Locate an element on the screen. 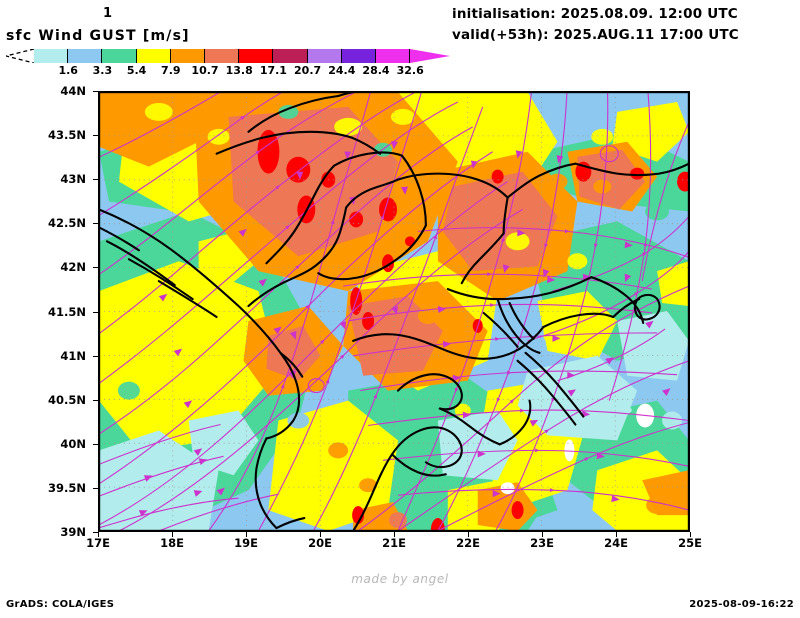  lon-tick-20E: 20E is located at coordinates (320, 543).